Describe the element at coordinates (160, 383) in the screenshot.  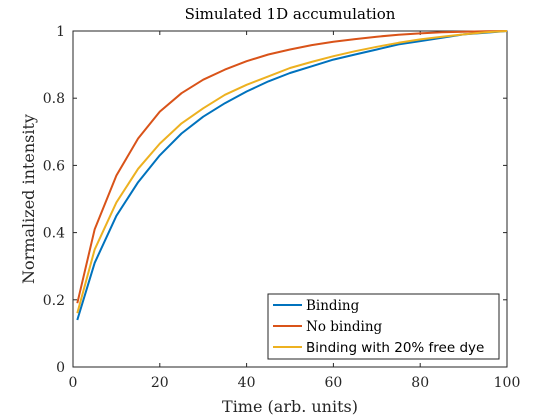
I see `x-tick-label: 20` at that location.